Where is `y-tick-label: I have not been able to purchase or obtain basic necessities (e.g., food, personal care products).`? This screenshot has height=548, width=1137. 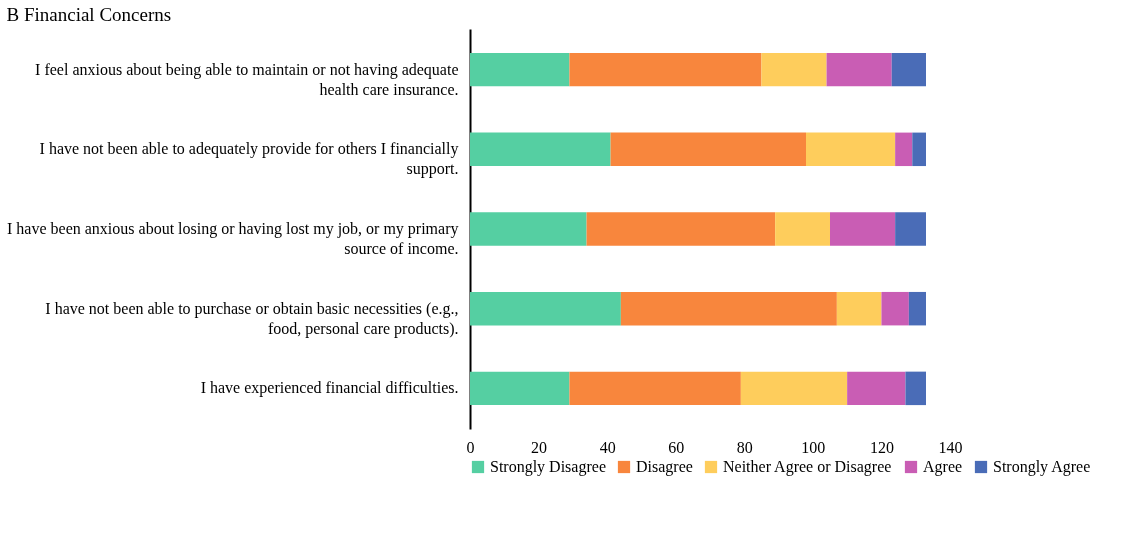
y-tick-label: I have not been able to purchase or obtain basic necessities (e.g., food, personal care products). is located at coordinates (252, 318).